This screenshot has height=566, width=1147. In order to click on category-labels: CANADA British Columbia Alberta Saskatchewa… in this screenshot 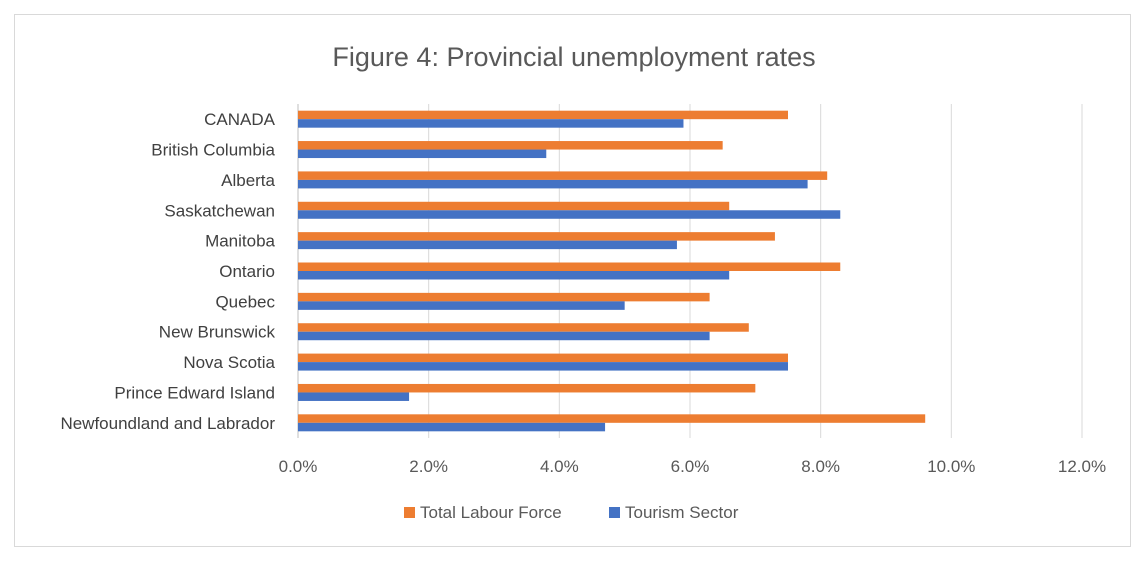, I will do `click(167, 271)`.